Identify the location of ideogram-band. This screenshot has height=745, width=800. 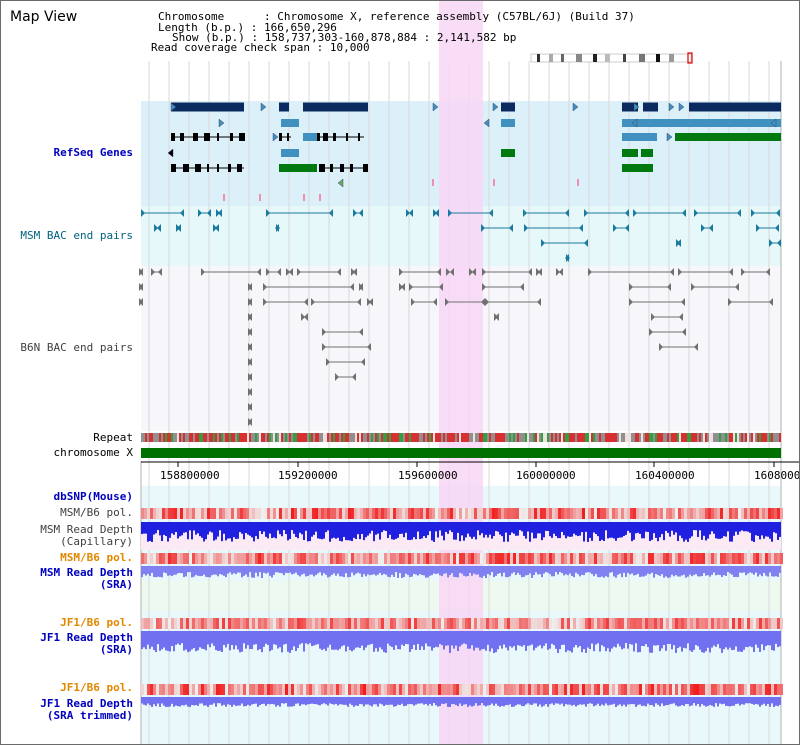
(607, 58).